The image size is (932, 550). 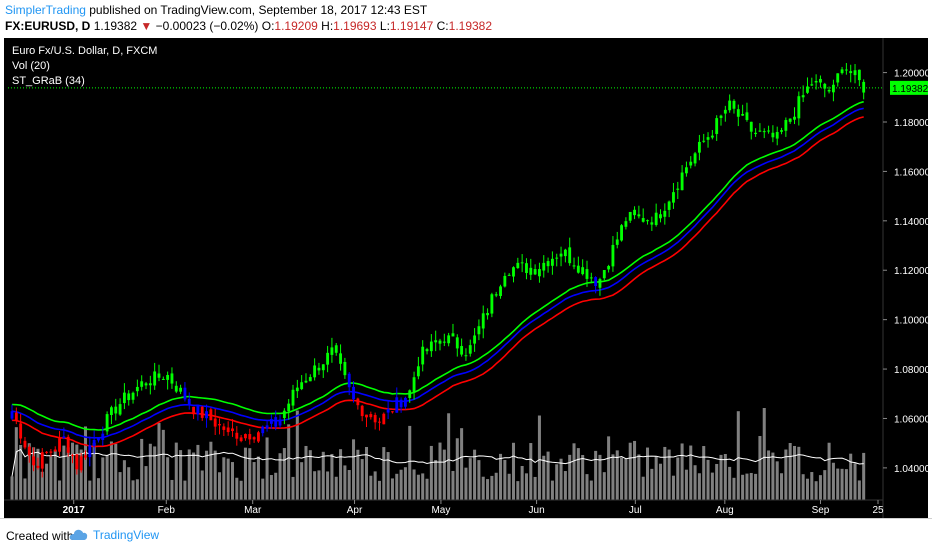 I want to click on symbol-label: FX:EURUSD, D, so click(x=48, y=26).